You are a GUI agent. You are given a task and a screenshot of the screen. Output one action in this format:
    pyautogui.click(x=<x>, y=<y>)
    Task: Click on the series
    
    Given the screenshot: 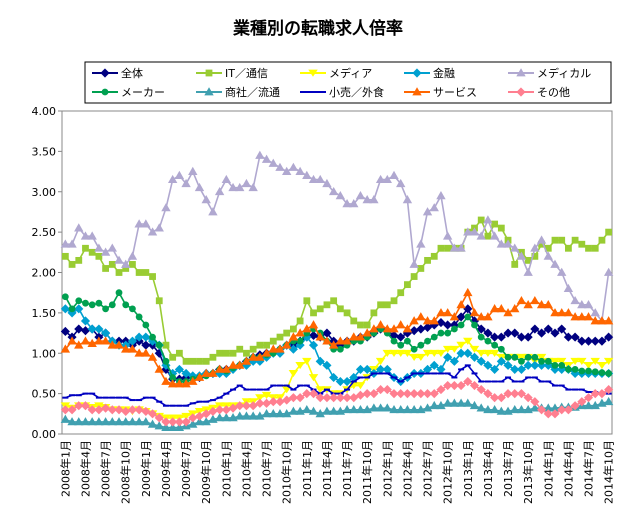 What is the action you would take?
    pyautogui.click(x=337, y=401)
    